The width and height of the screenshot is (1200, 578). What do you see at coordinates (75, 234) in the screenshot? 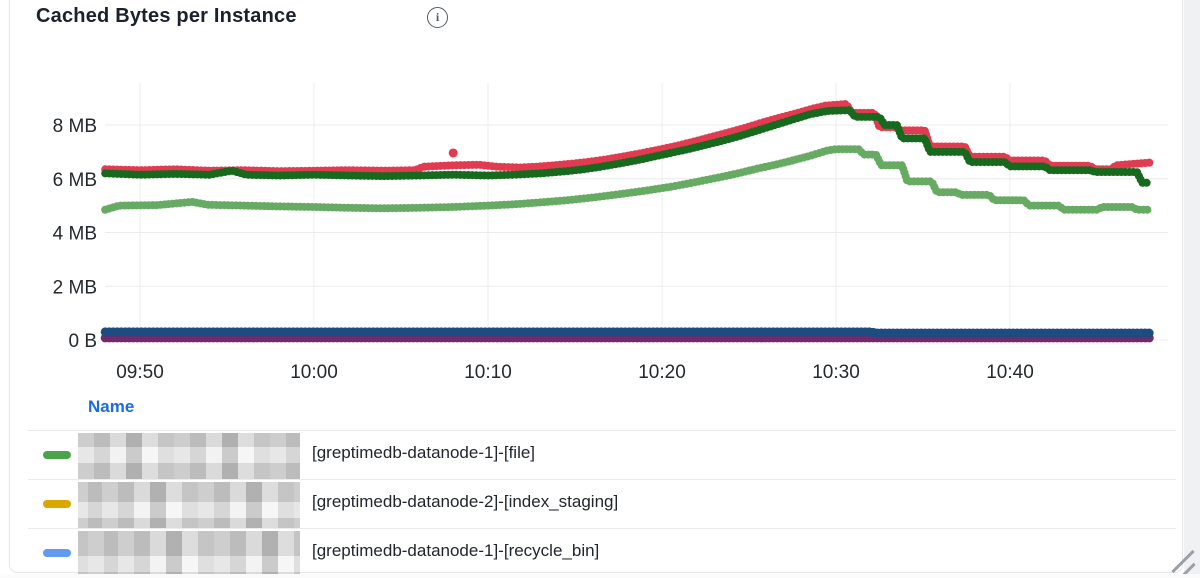
I see `svg-text: 4 MB` at bounding box center [75, 234].